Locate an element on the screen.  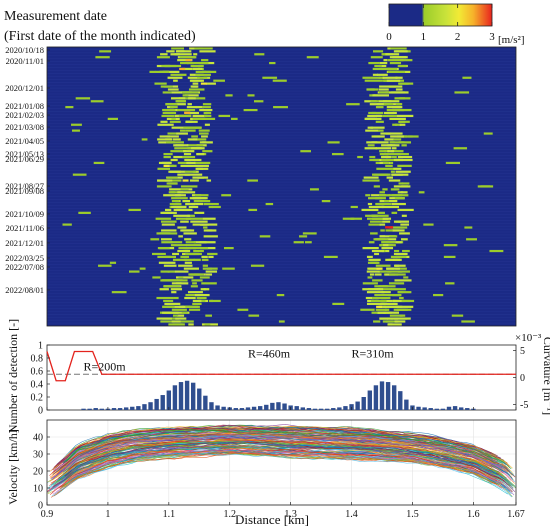
radius-annotation: R=460m is located at coordinates (269, 353).